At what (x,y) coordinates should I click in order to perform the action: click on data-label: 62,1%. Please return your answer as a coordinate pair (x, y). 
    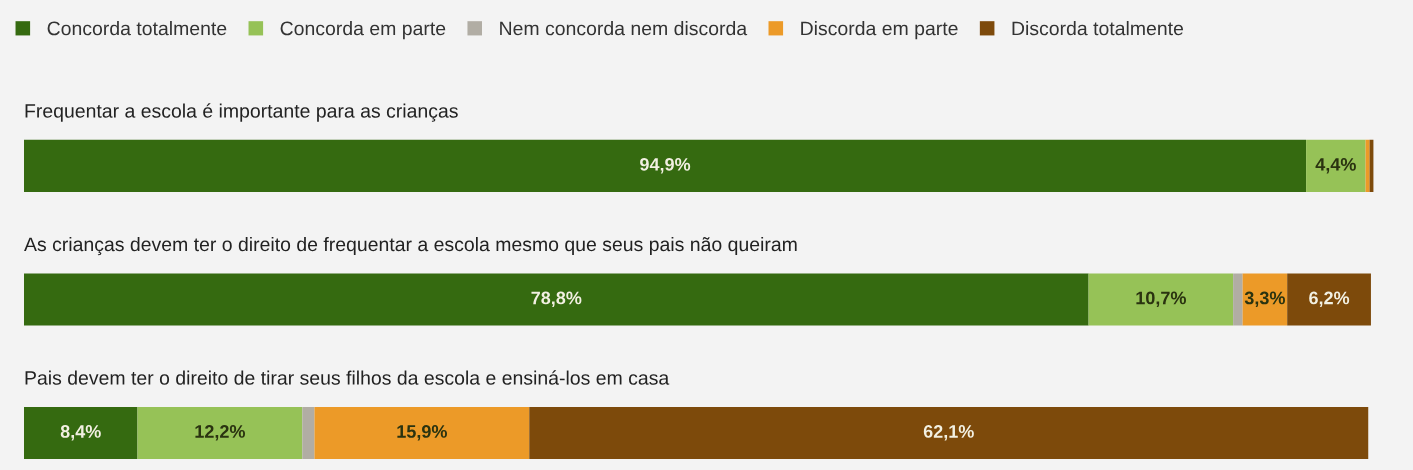
    Looking at the image, I should click on (948, 433).